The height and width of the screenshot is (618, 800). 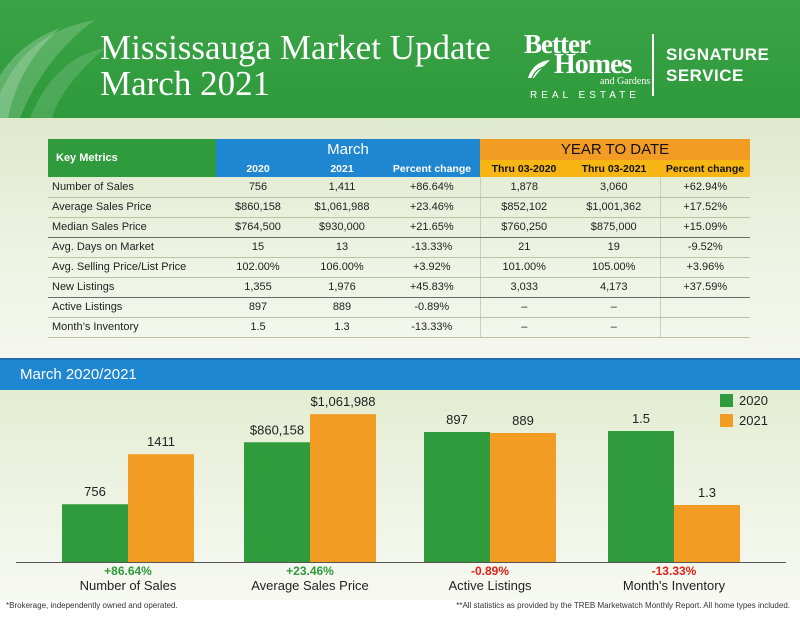 What do you see at coordinates (258, 207) in the screenshot?
I see `table-cell: $860,158` at bounding box center [258, 207].